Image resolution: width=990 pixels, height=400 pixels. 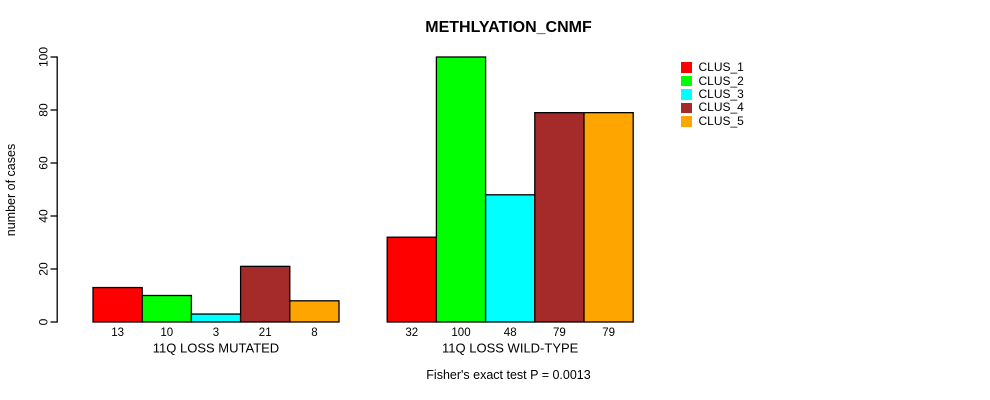 What do you see at coordinates (412, 279) in the screenshot?
I see `bar-clus_1-group2` at bounding box center [412, 279].